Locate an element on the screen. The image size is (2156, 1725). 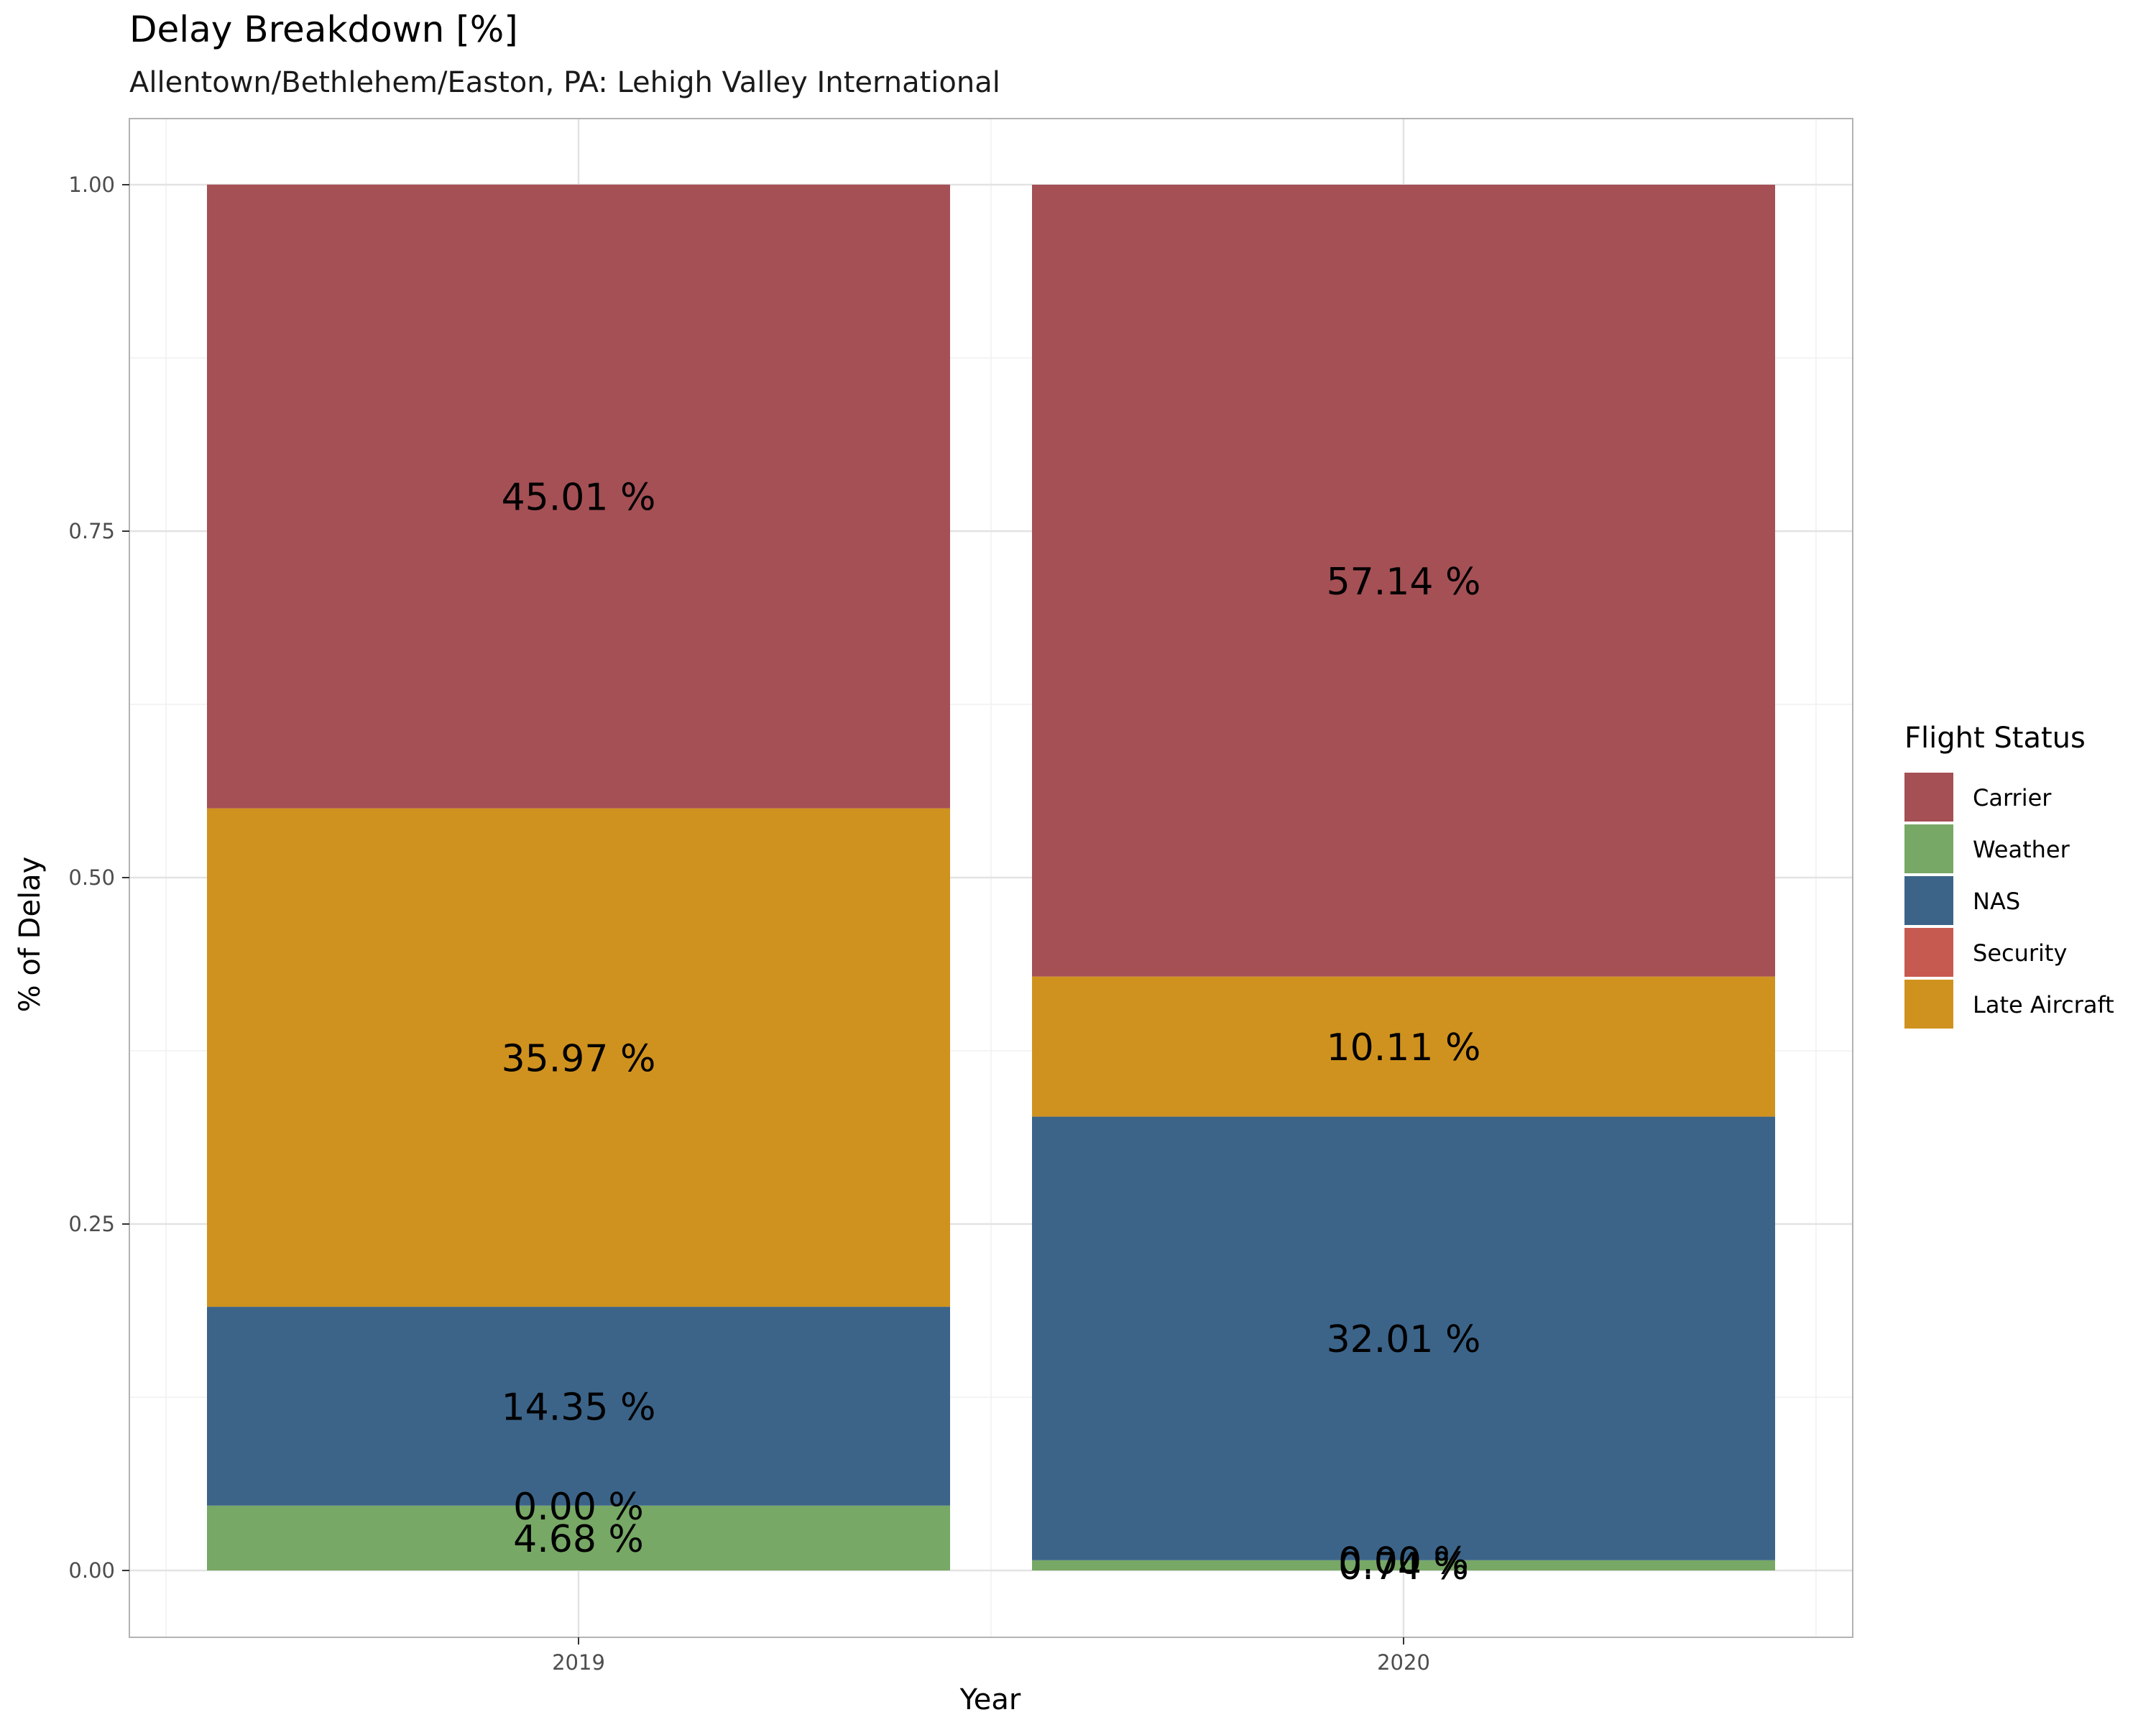
legend-swatch-security is located at coordinates (1929, 952).